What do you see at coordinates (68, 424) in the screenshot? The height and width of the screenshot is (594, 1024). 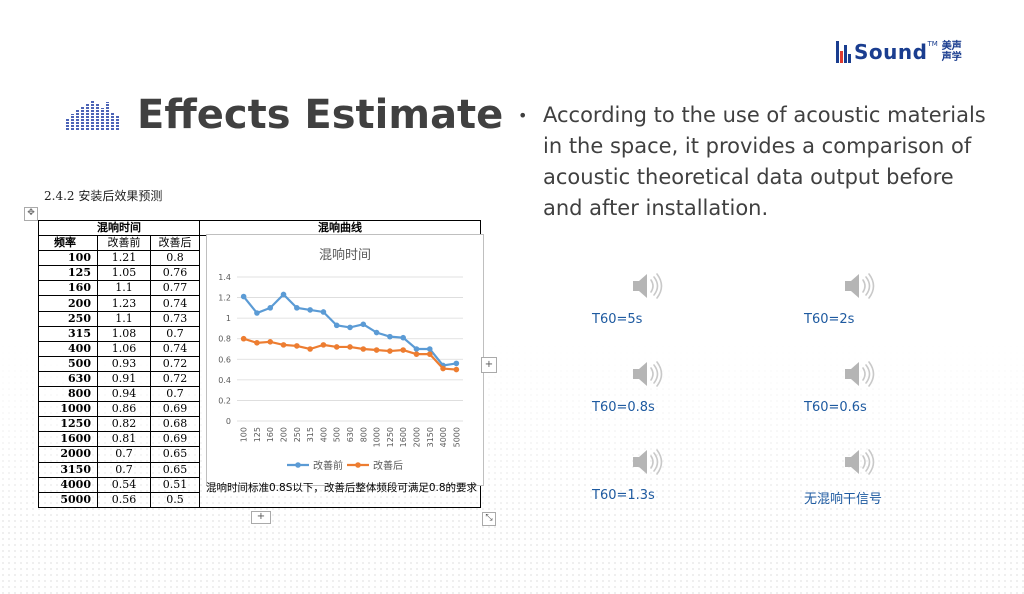 I see `cell-frequency: 1250` at bounding box center [68, 424].